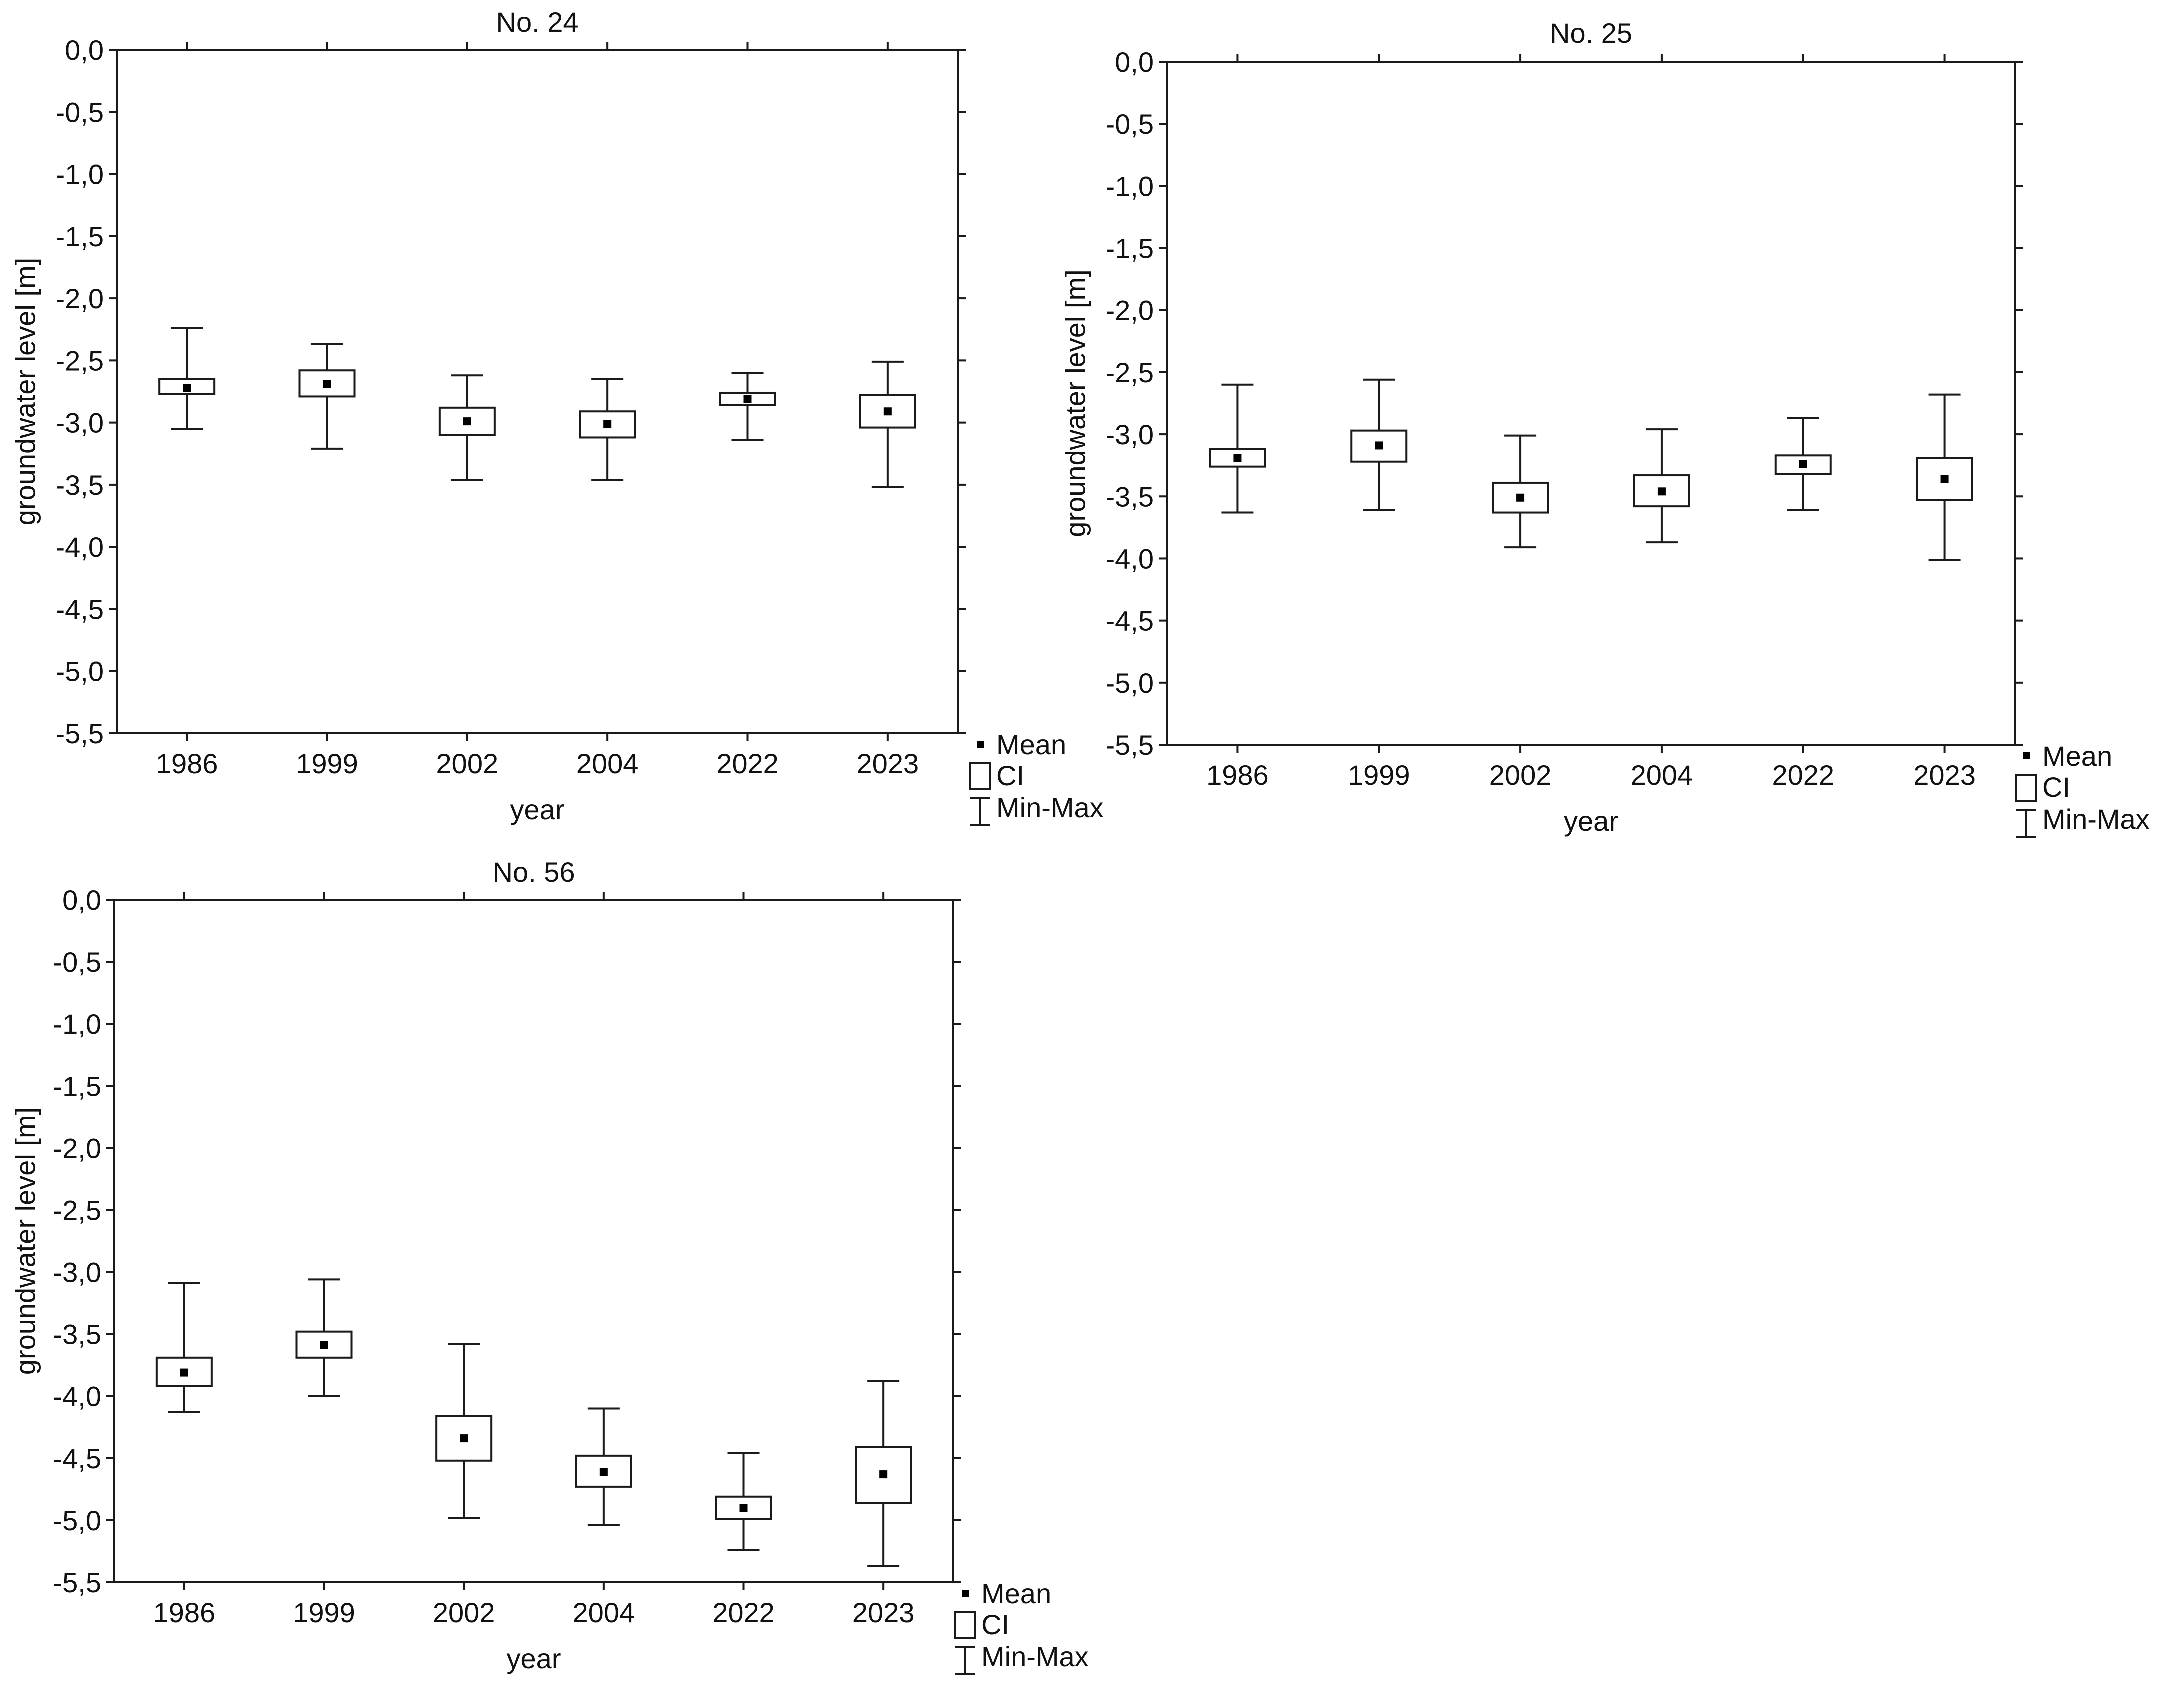 Image resolution: width=2184 pixels, height=1682 pixels. Describe the element at coordinates (537, 22) in the screenshot. I see `chart-title: No. 24` at that location.